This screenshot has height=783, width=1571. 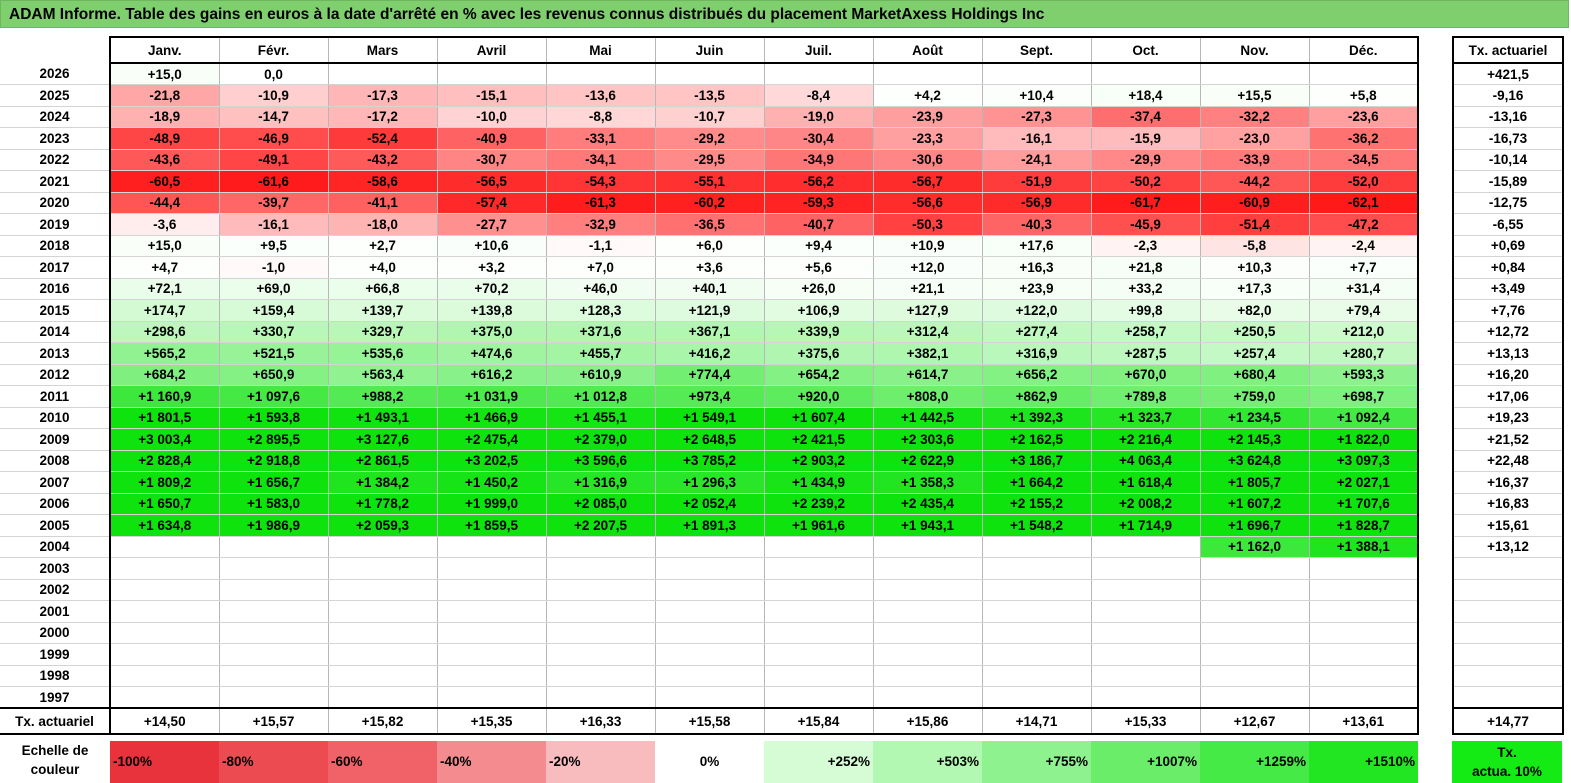 I want to click on gain-cell: +593,3, so click(x=1363, y=375).